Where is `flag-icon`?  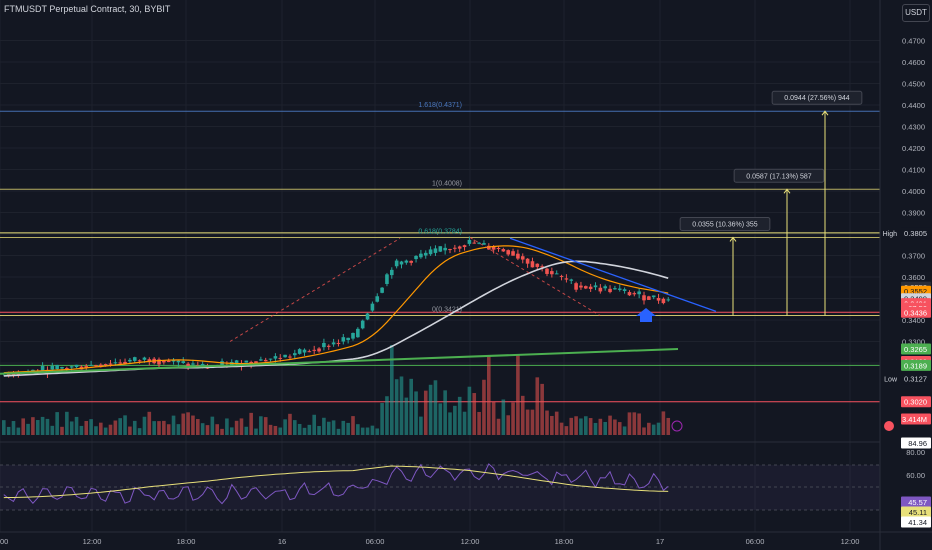 flag-icon is located at coordinates (889, 426).